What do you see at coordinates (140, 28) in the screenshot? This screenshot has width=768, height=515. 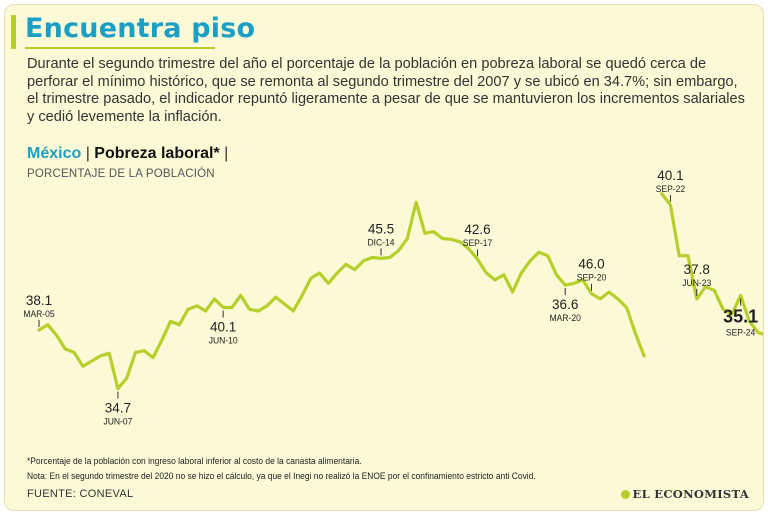 I see `page-title: Encuentra piso` at bounding box center [140, 28].